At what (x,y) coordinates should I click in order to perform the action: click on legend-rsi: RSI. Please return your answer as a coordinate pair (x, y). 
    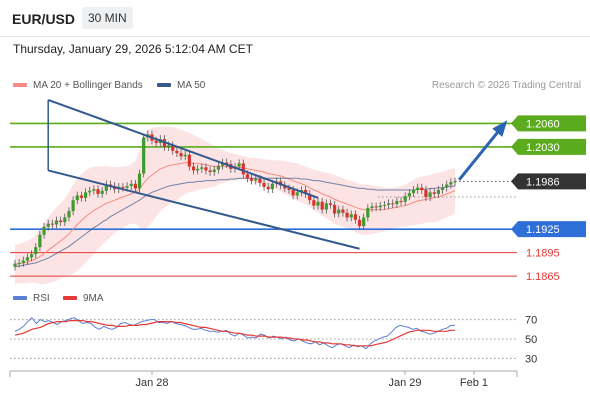
    Looking at the image, I should click on (31, 298).